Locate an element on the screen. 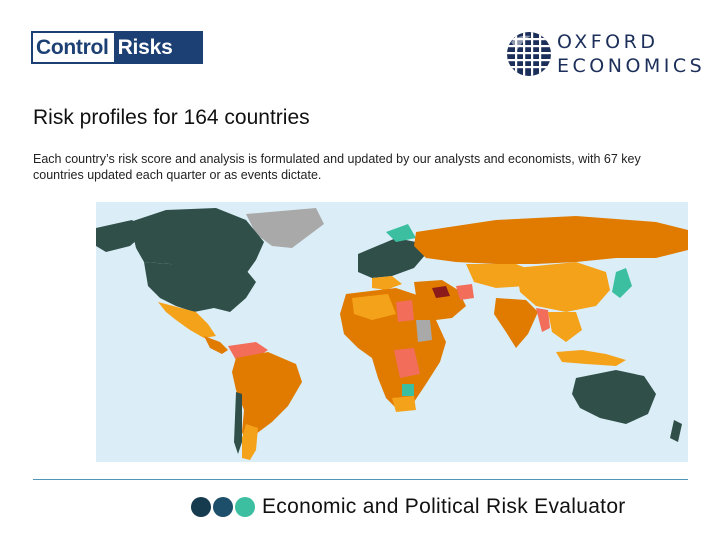 This screenshot has height=540, width=720. map-region-russia is located at coordinates (551, 240).